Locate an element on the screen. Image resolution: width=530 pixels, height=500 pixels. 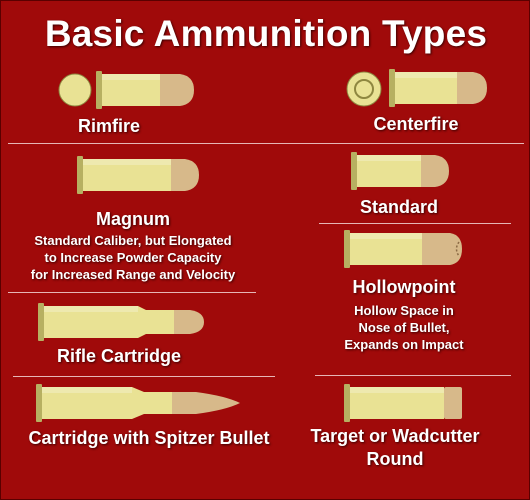
magnum-description-line-3: for Increased Range and Velocity is located at coordinates (133, 274).